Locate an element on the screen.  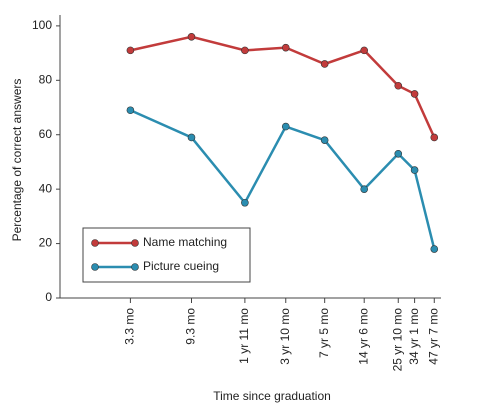
legend-box is located at coordinates (166, 255).